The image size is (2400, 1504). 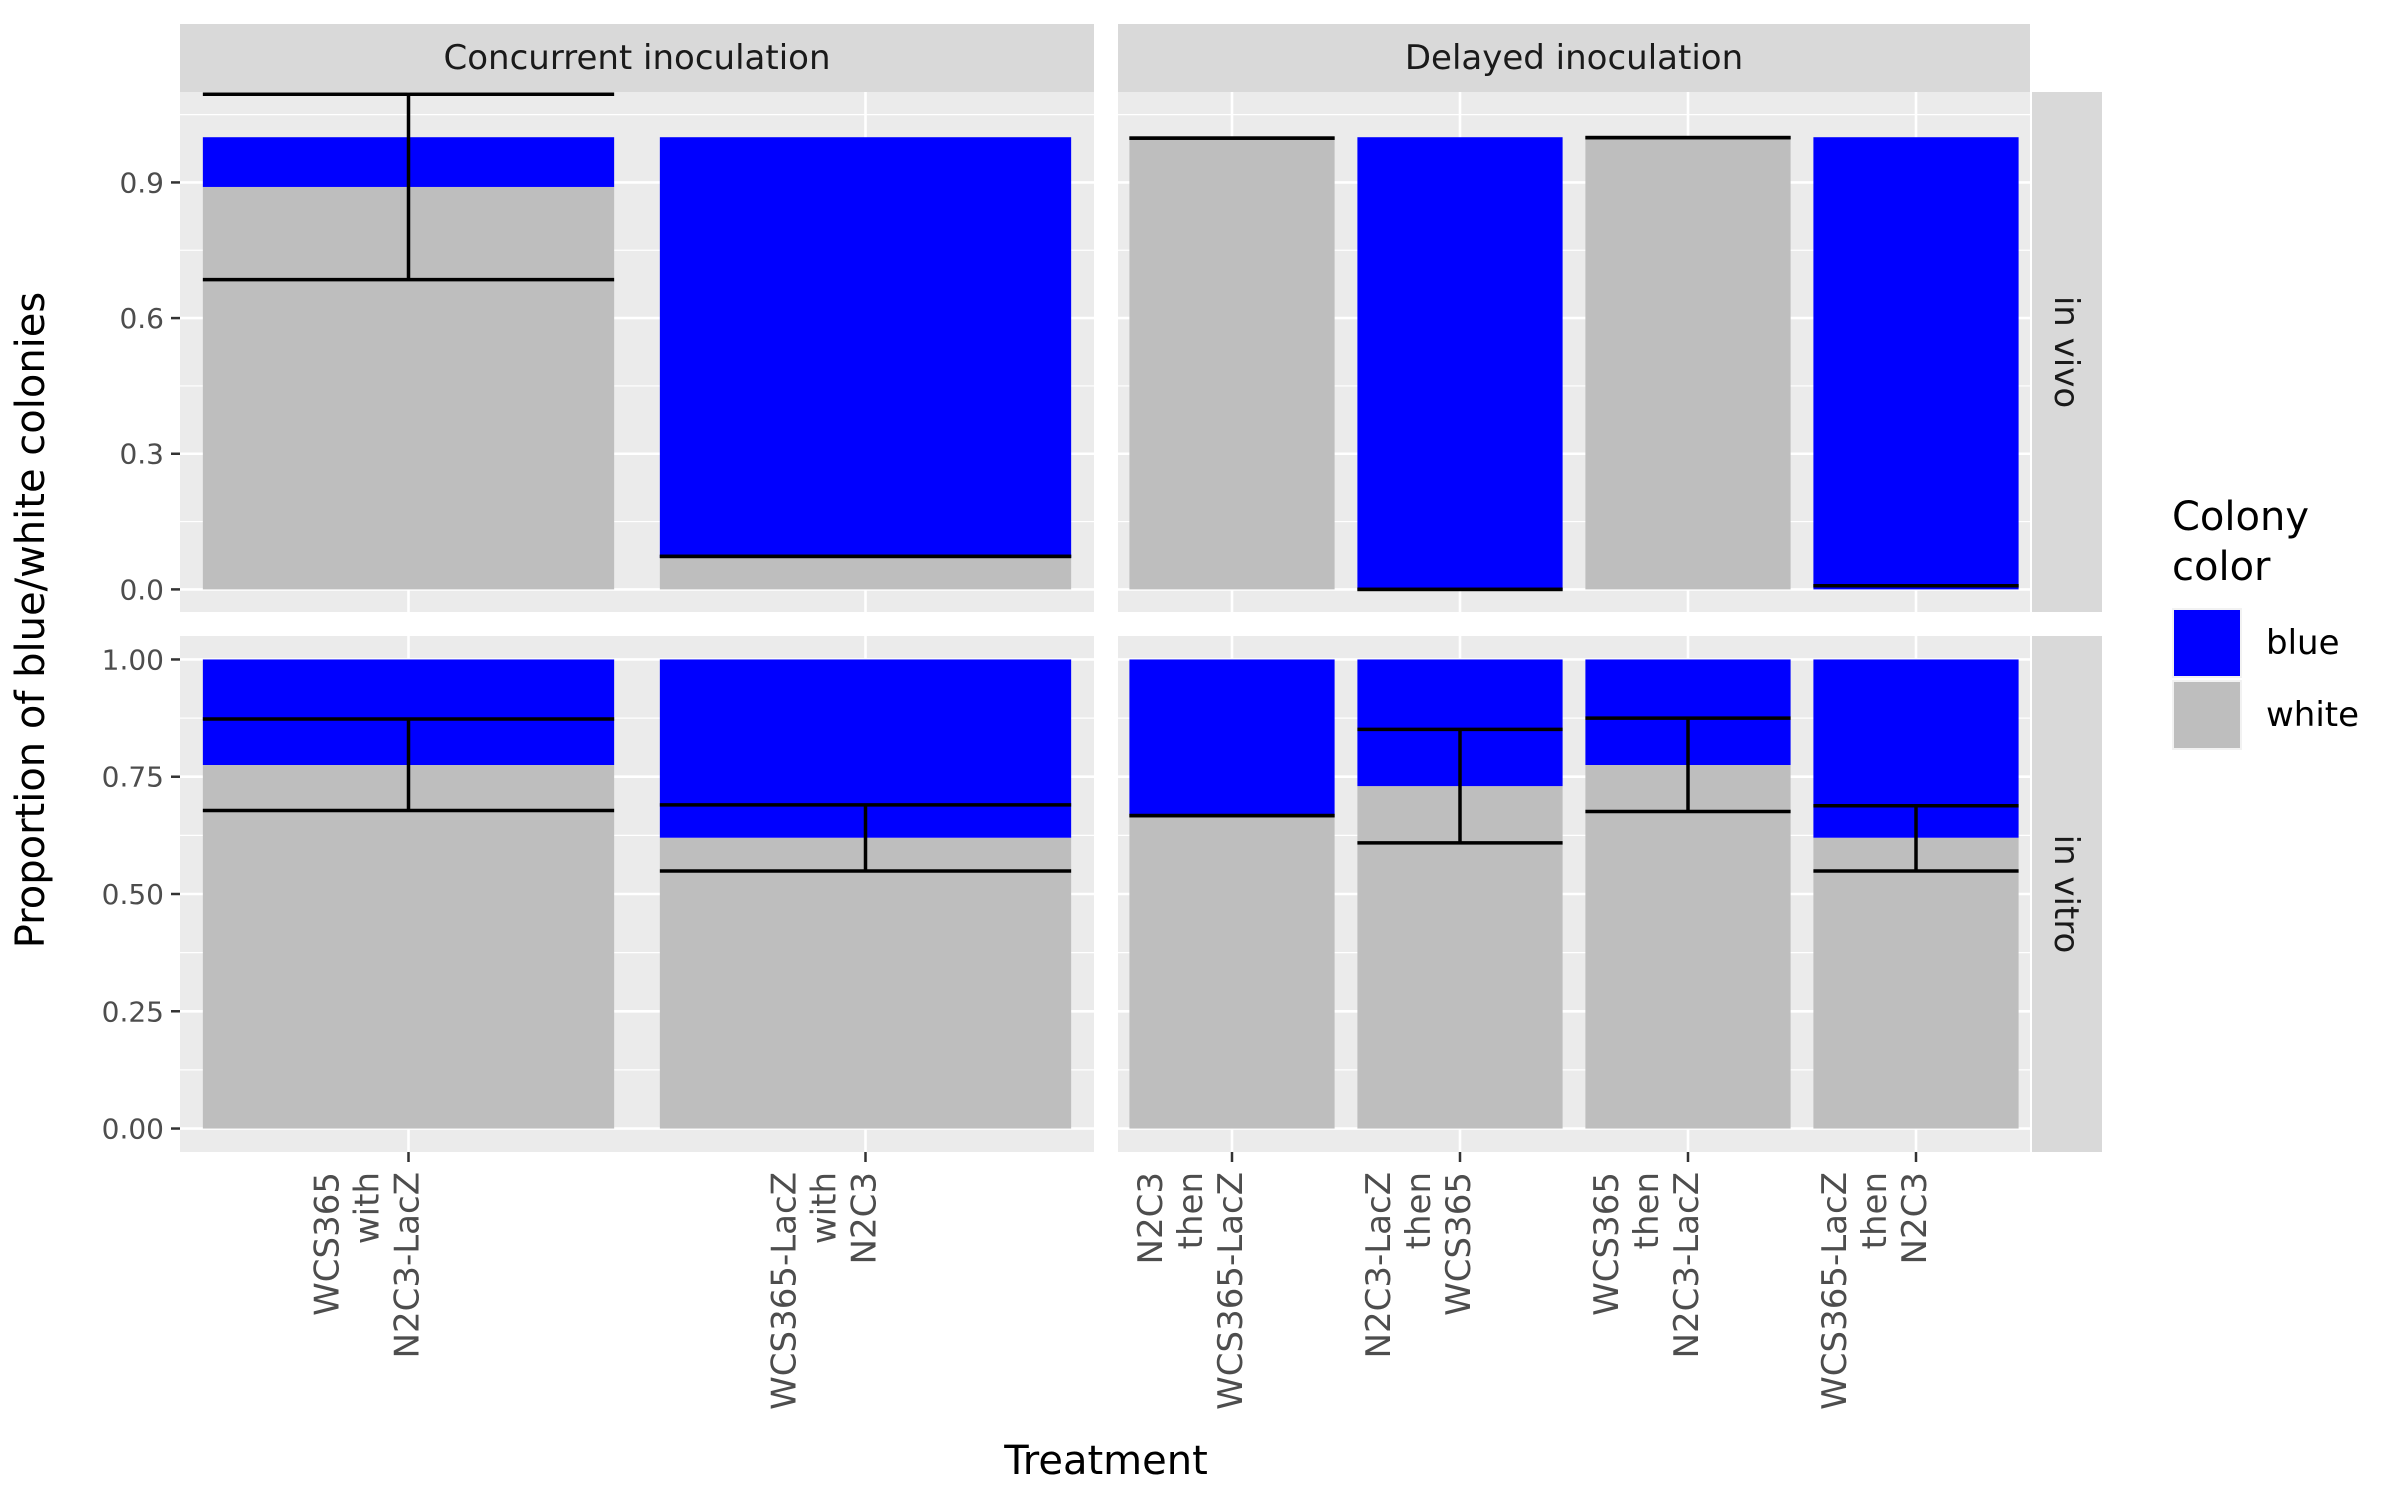 I want to click on facet-panel: 0.00 0.25 0.50 0.75 1.00, so click(x=598, y=894).